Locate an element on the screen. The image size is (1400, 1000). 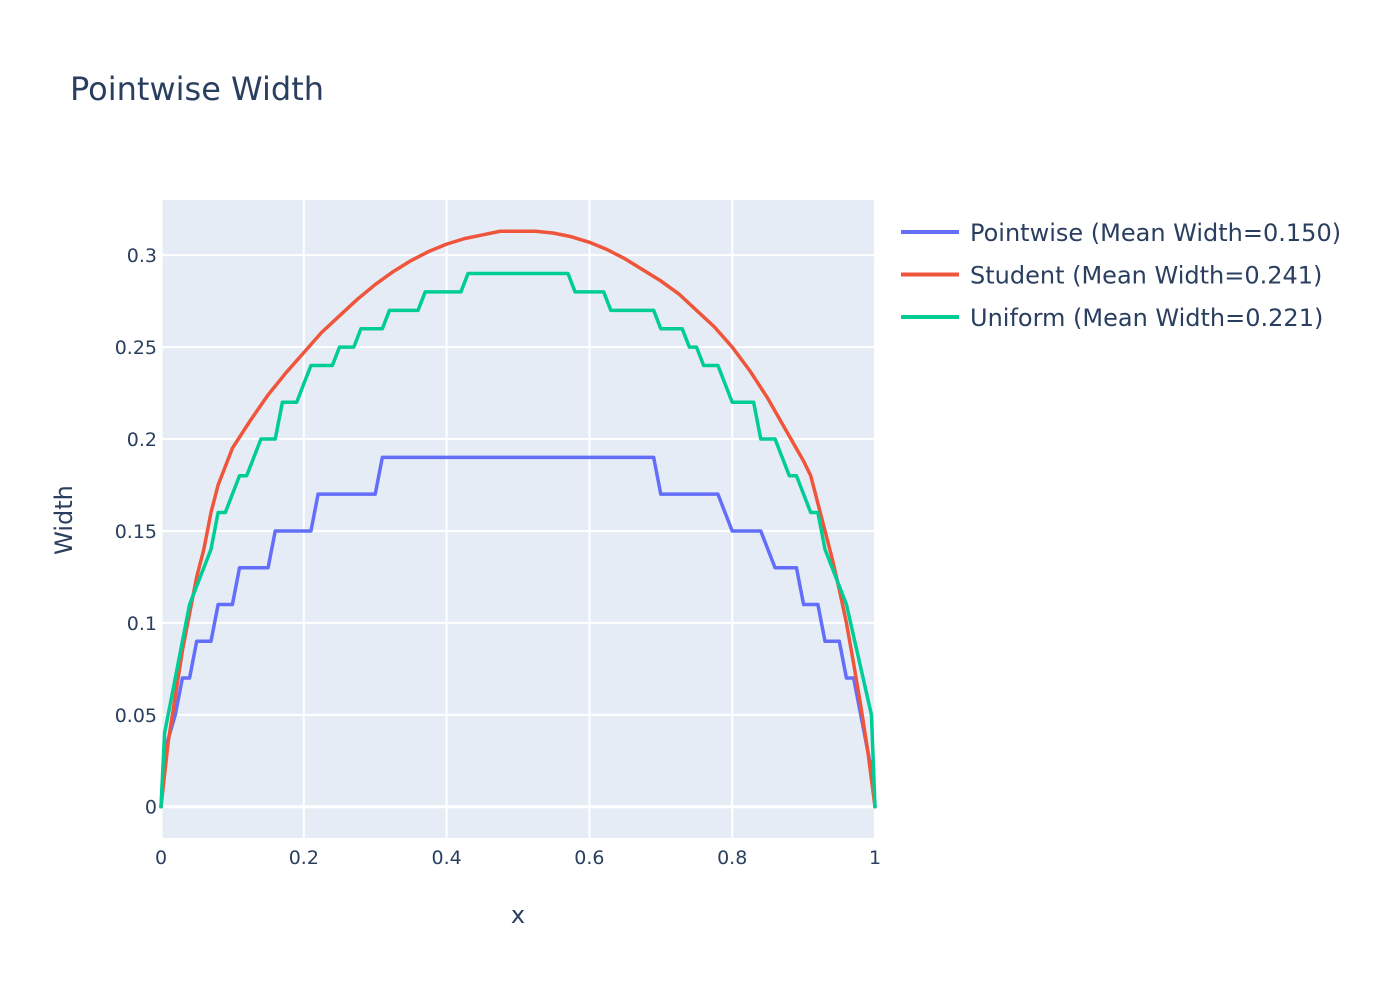
x-tick-label: 0.4 is located at coordinates (446, 858).